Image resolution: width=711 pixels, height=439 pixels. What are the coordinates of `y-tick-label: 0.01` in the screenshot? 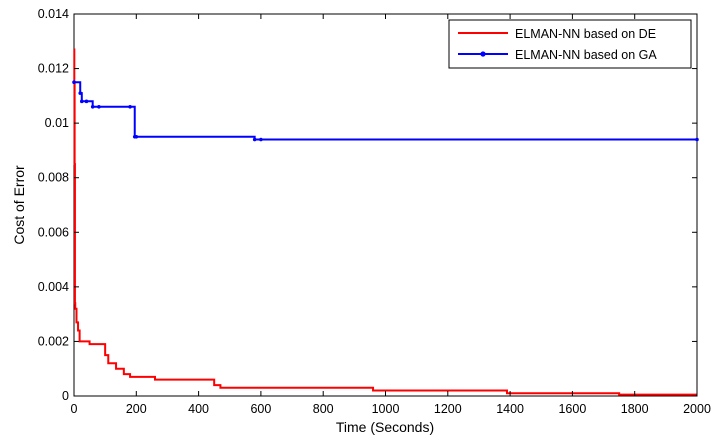 It's located at (57, 123).